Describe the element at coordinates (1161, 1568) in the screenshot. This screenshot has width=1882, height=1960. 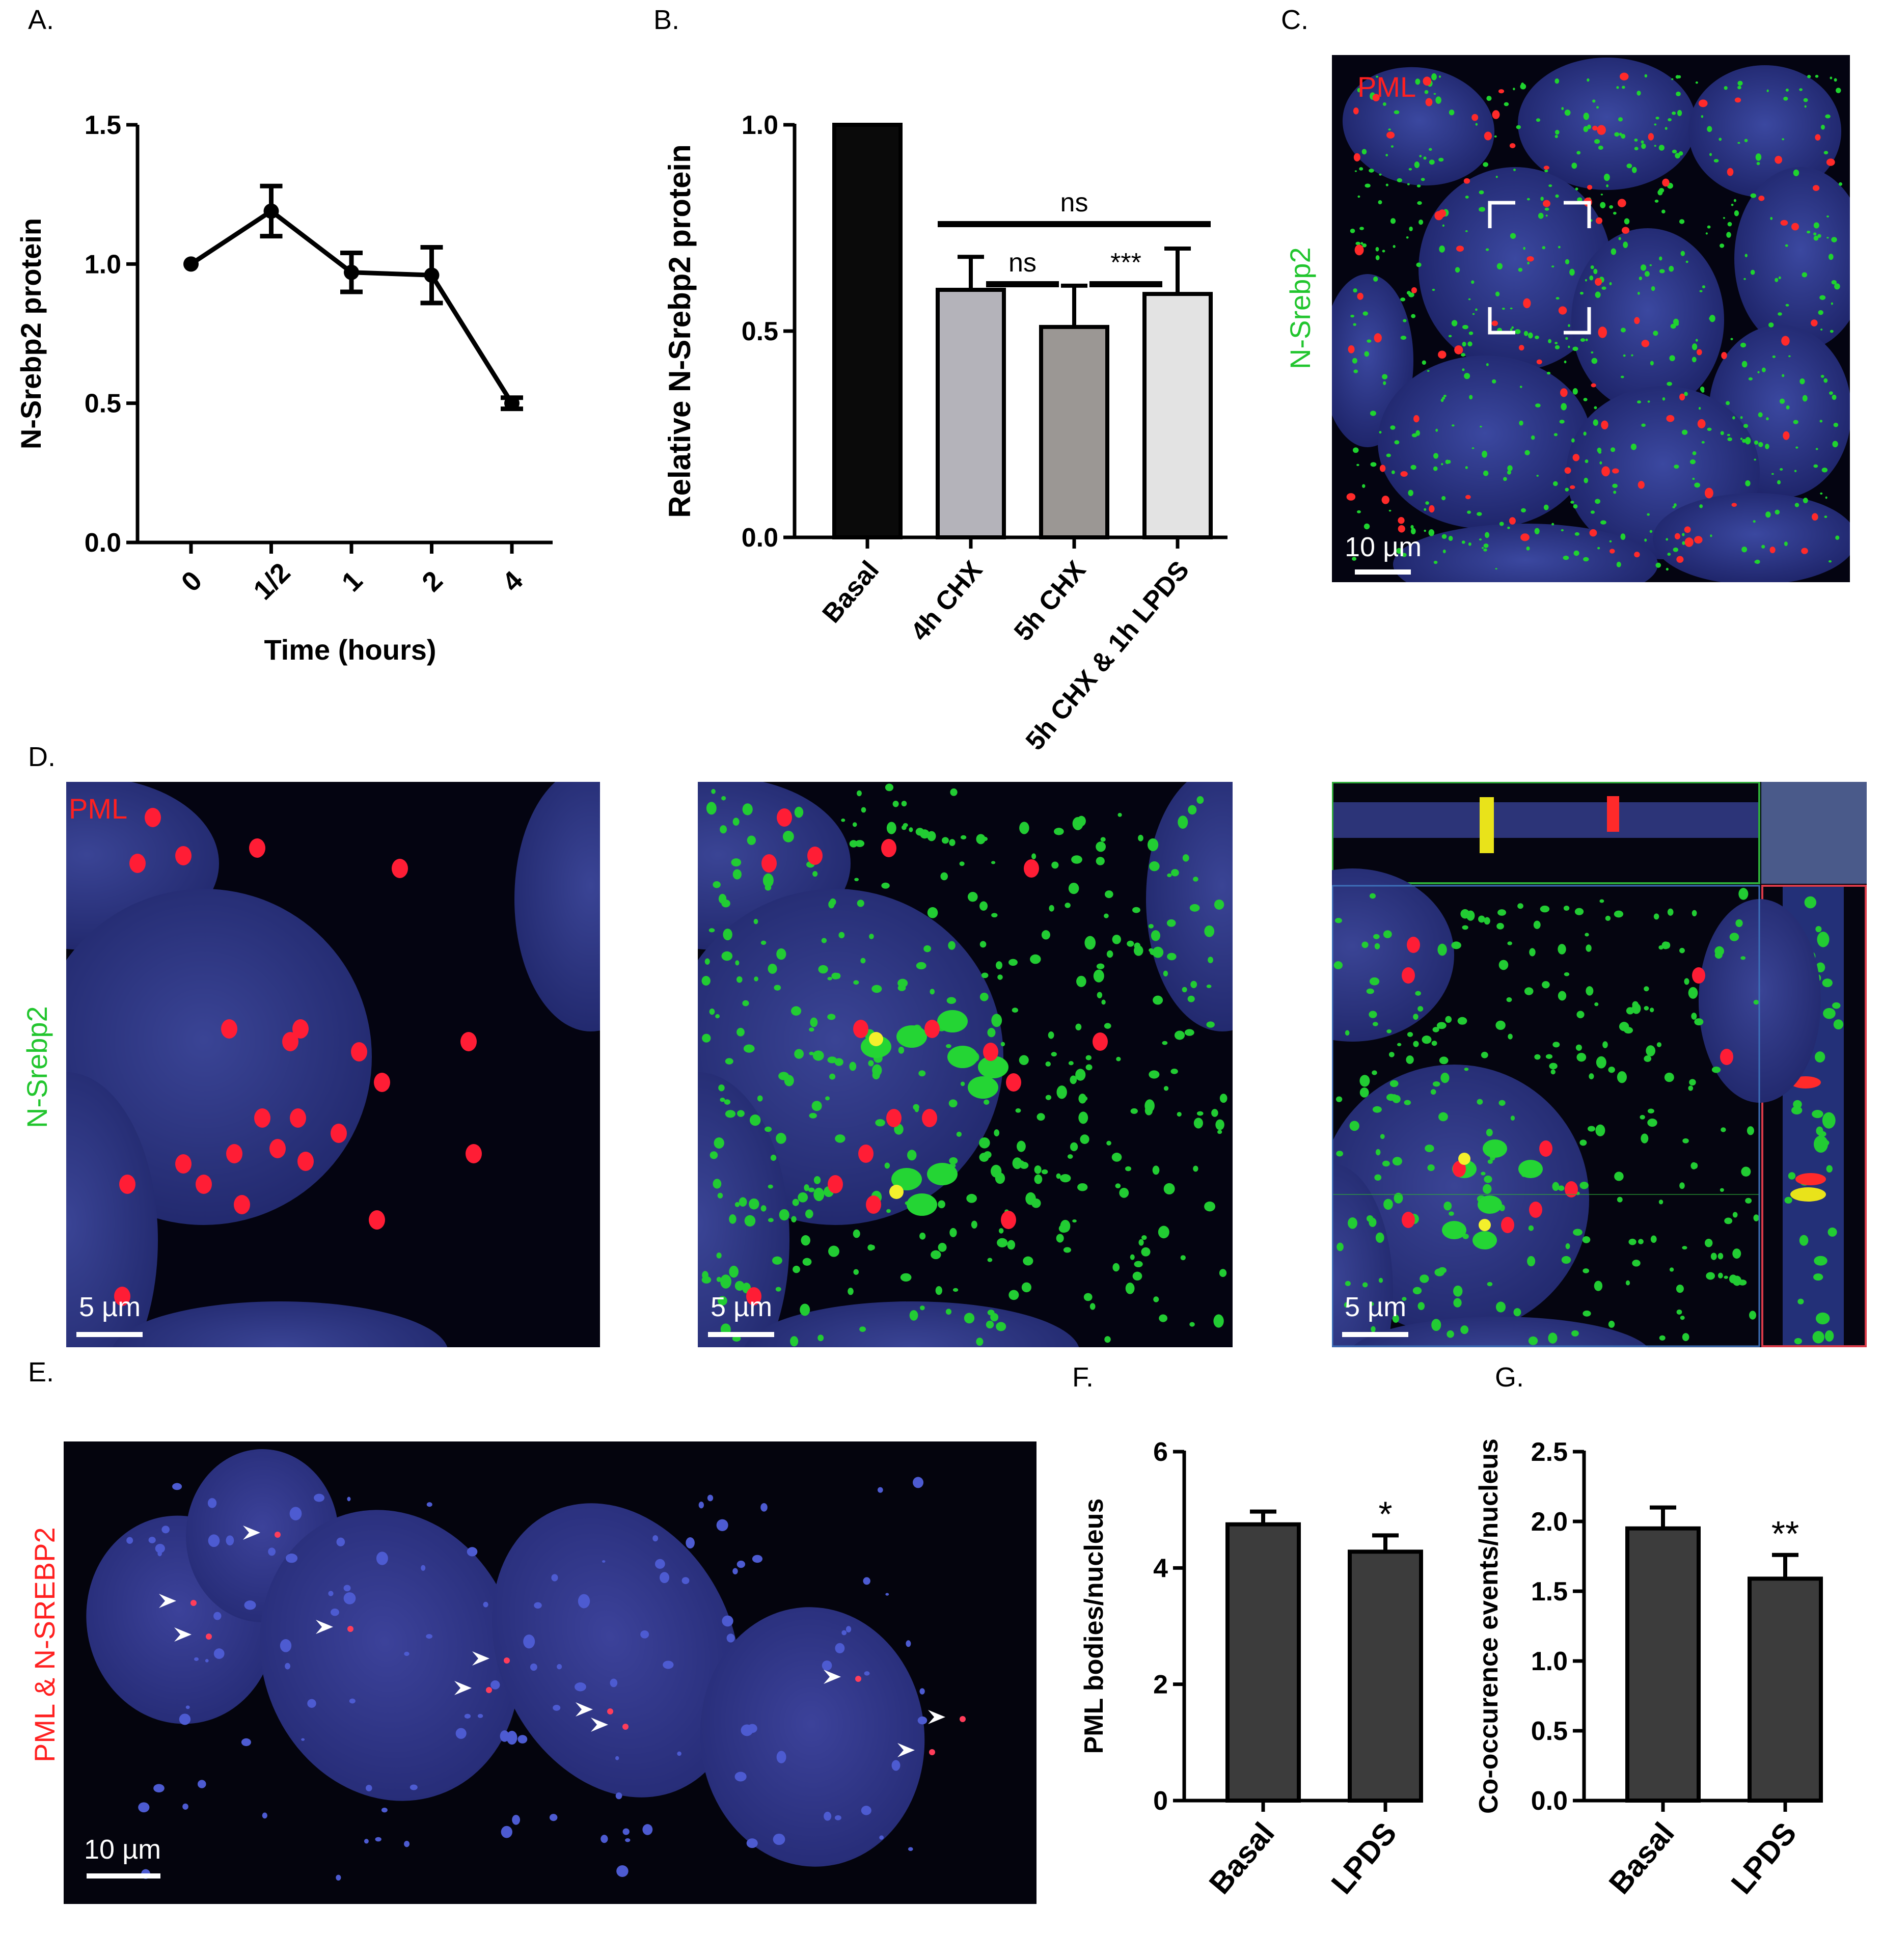
I see `y-tick-label: 4` at that location.